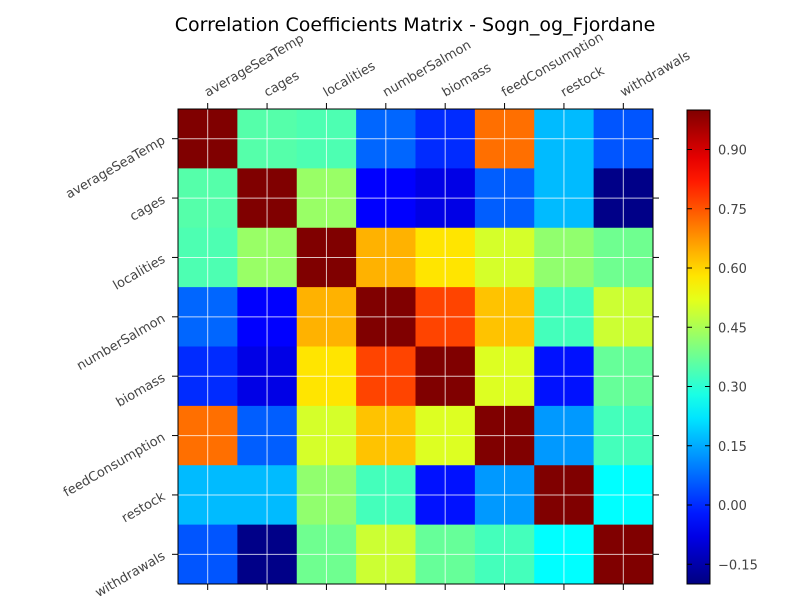 This screenshot has height=600, width=800. Describe the element at coordinates (467, 80) in the screenshot. I see `x-tick-label: biomass` at that location.